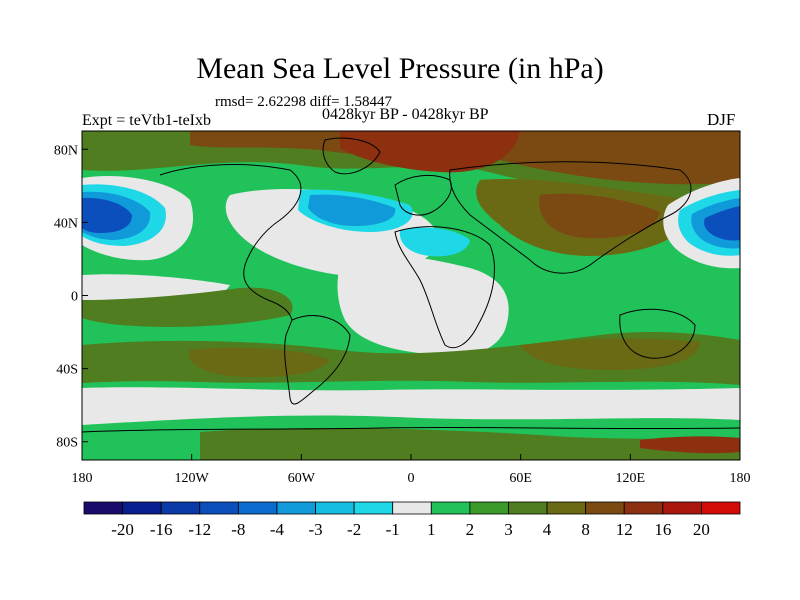 This screenshot has height=600, width=800. What do you see at coordinates (277, 529) in the screenshot?
I see `colorbar-label: -4` at bounding box center [277, 529].